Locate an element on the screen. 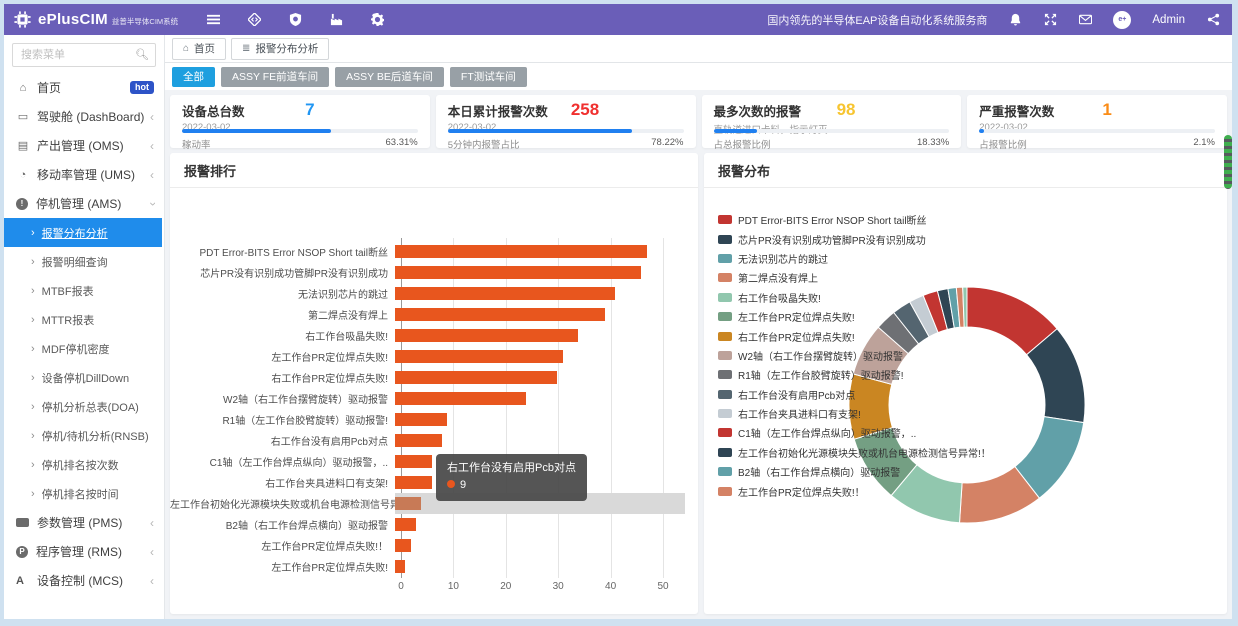 The image size is (1238, 626). tooltip-series-dot is located at coordinates (451, 484).